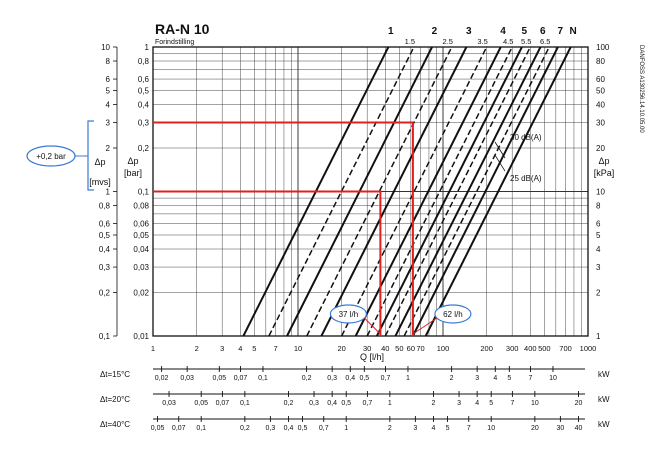  I want to click on curve-label-2-5: 2.5, so click(448, 41).